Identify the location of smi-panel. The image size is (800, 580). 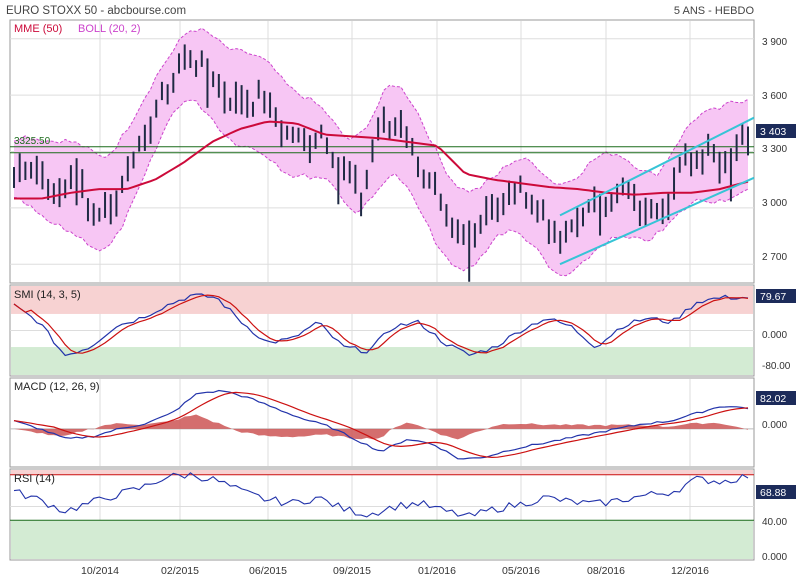
(382, 330).